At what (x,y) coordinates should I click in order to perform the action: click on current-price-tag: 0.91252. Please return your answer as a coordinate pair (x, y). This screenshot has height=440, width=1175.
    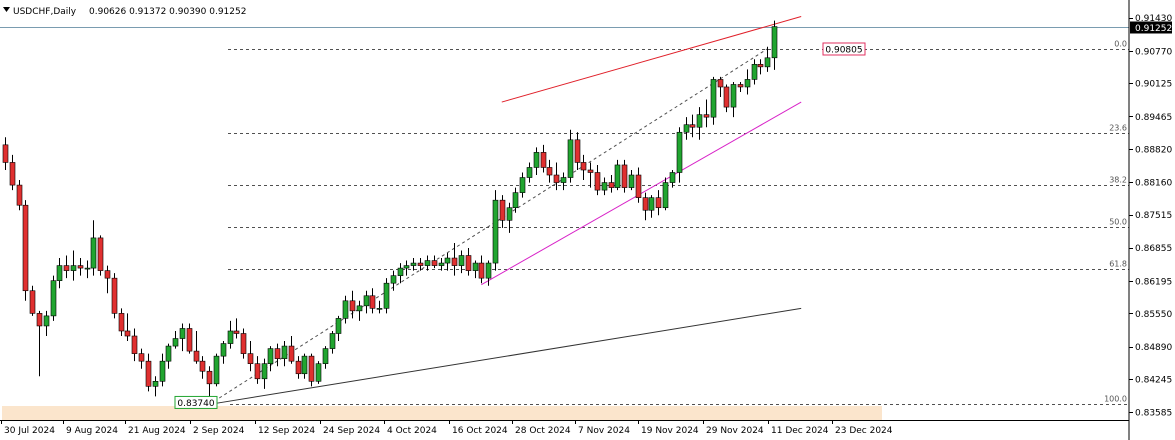
    Looking at the image, I should click on (1151, 27).